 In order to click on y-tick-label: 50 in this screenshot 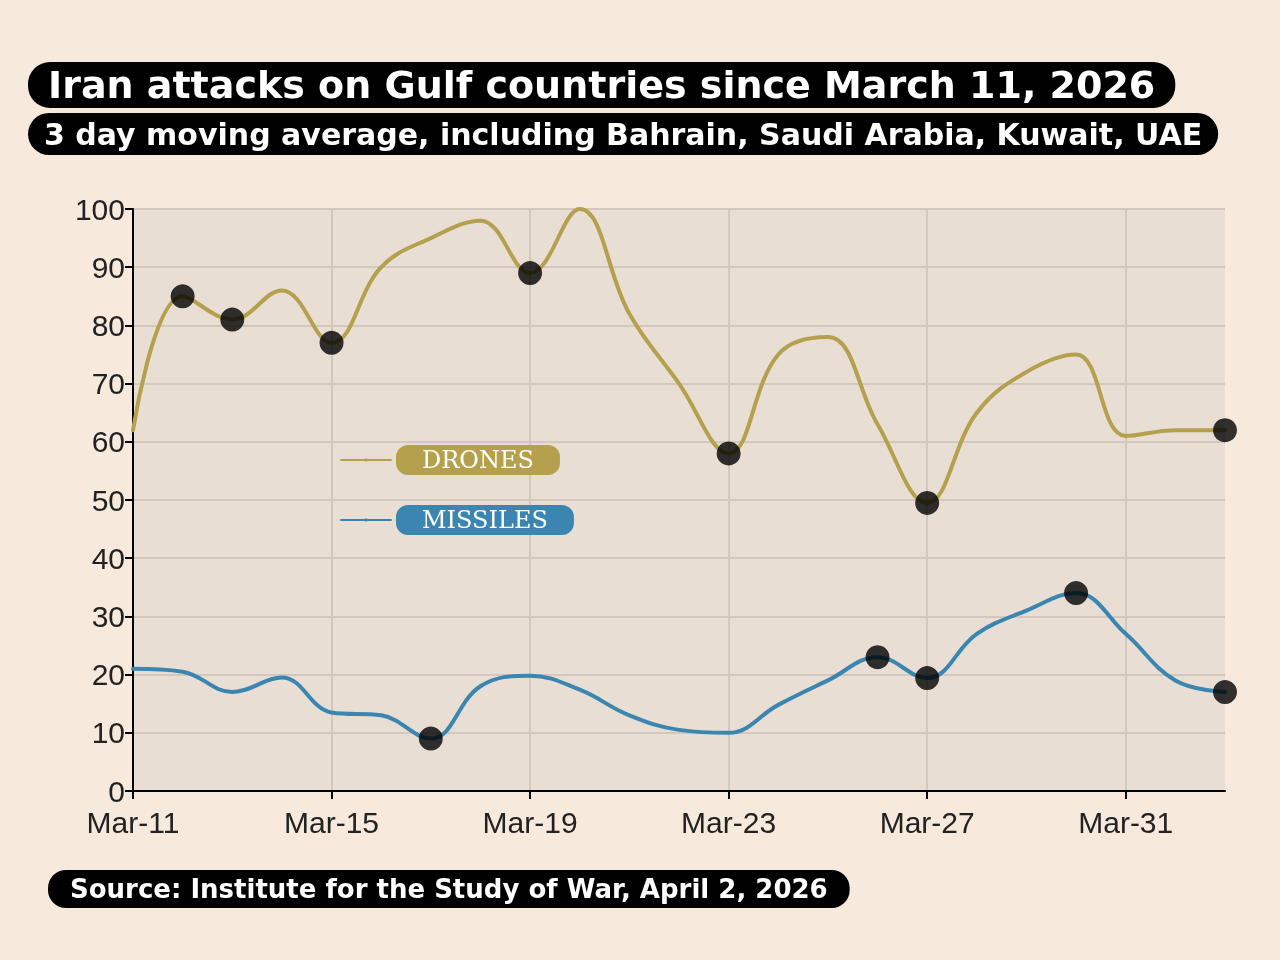, I will do `click(108, 500)`.